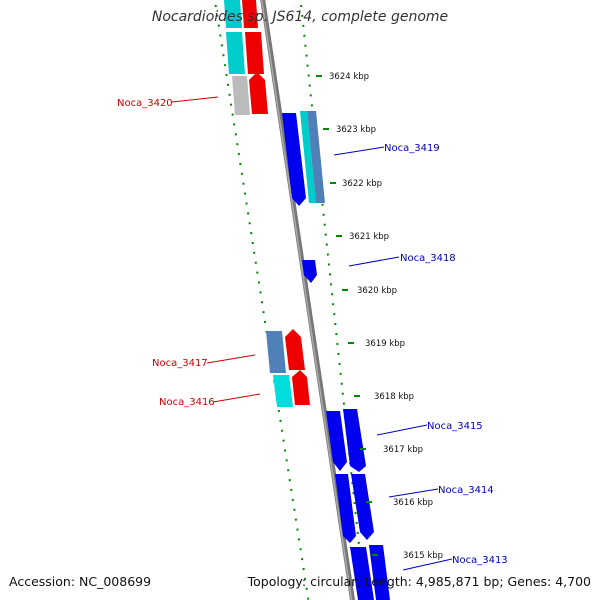 The image size is (600, 600). I want to click on gene-label-noca-3417: Noca_3417, so click(180, 363).